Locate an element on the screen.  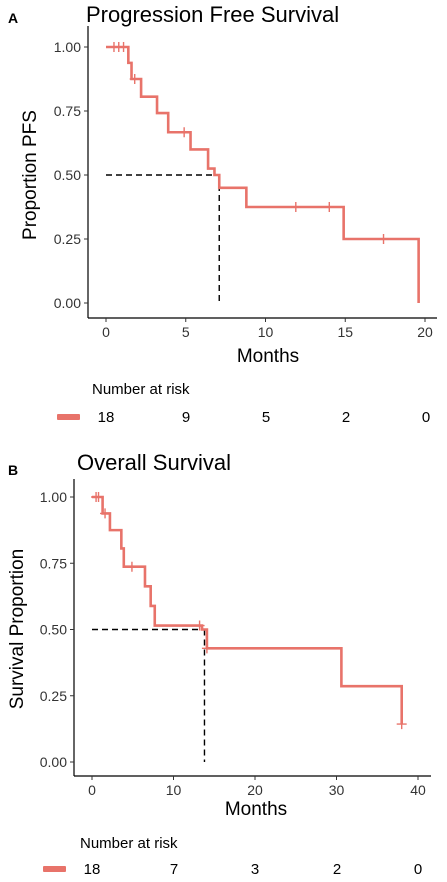
risk-count: 5 is located at coordinates (266, 417).